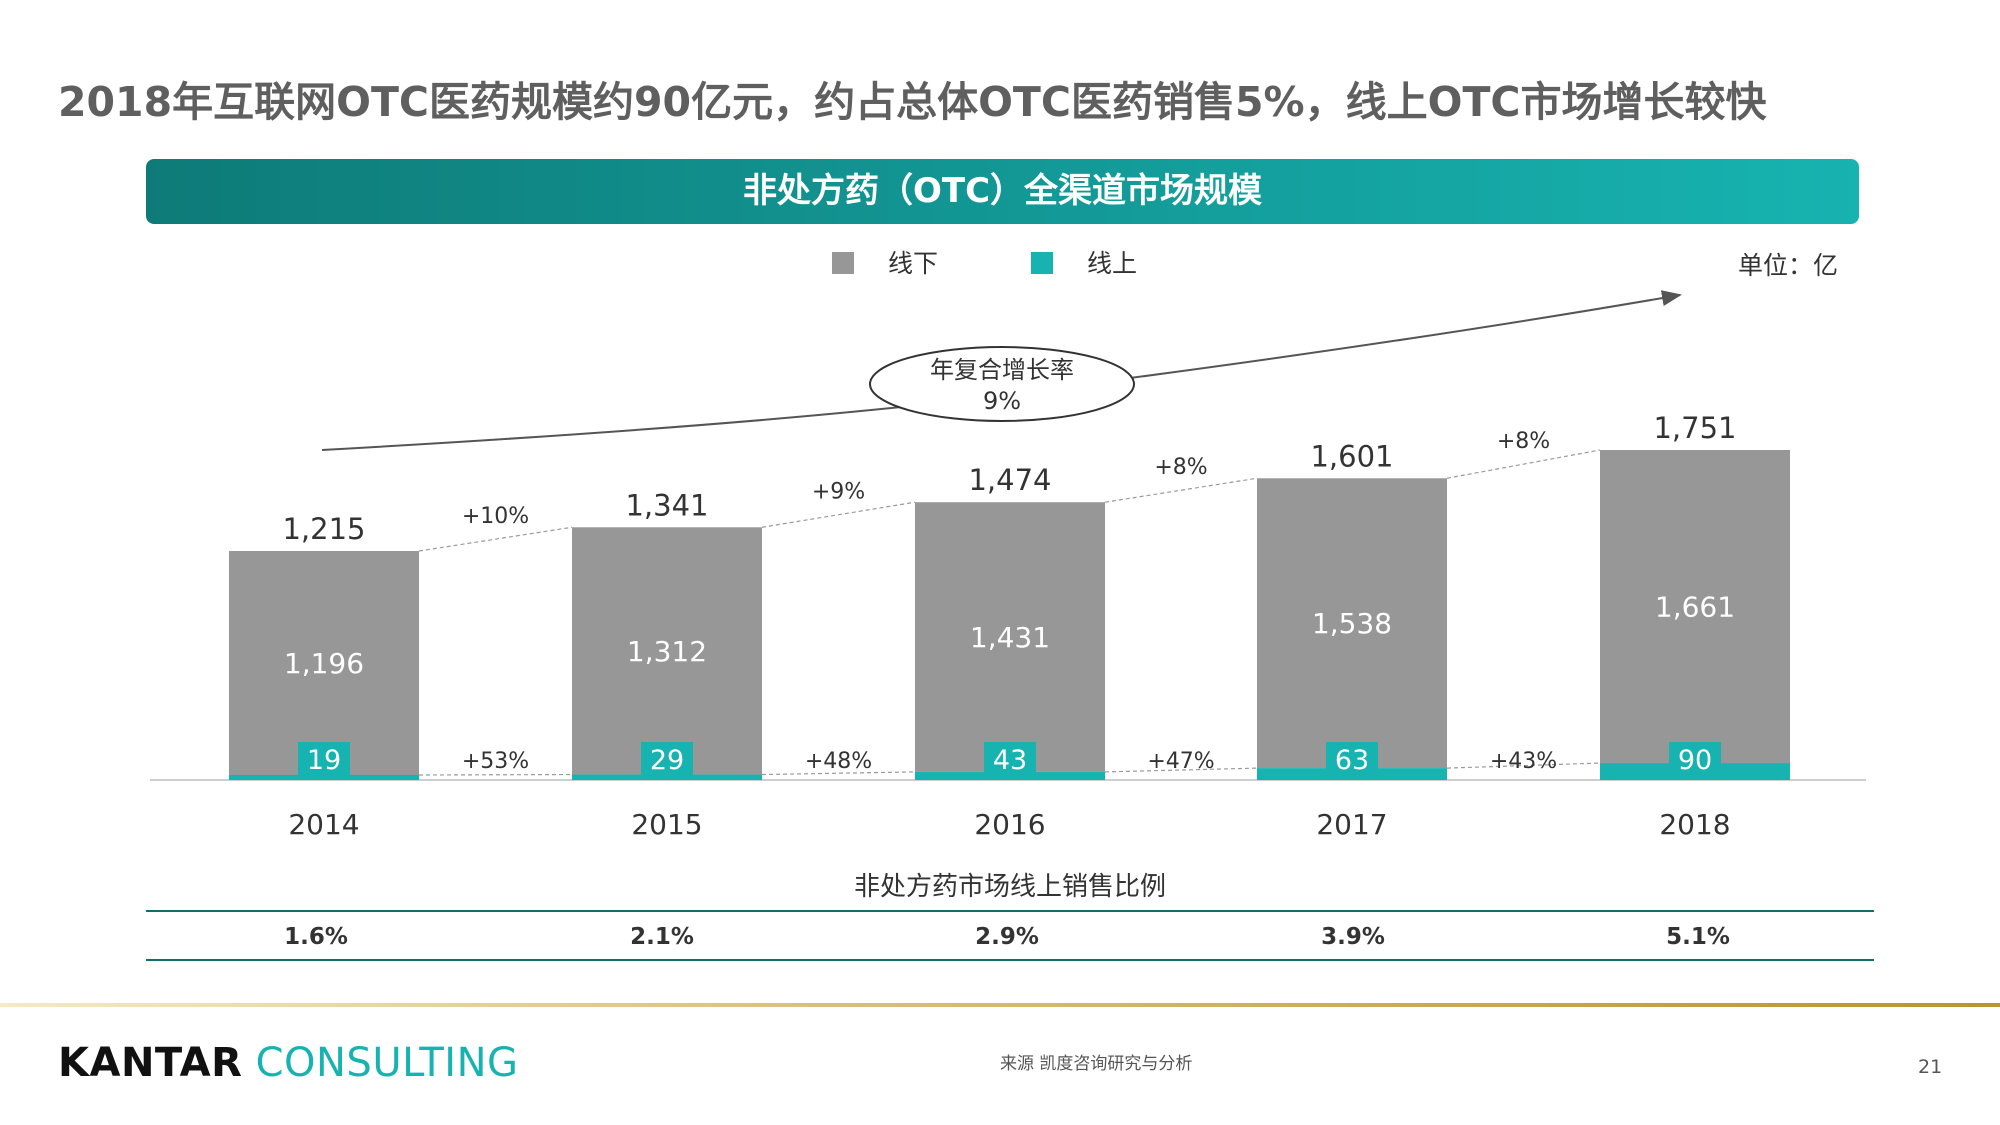 This screenshot has height=1125, width=2000. I want to click on footer-divider, so click(1000, 1005).